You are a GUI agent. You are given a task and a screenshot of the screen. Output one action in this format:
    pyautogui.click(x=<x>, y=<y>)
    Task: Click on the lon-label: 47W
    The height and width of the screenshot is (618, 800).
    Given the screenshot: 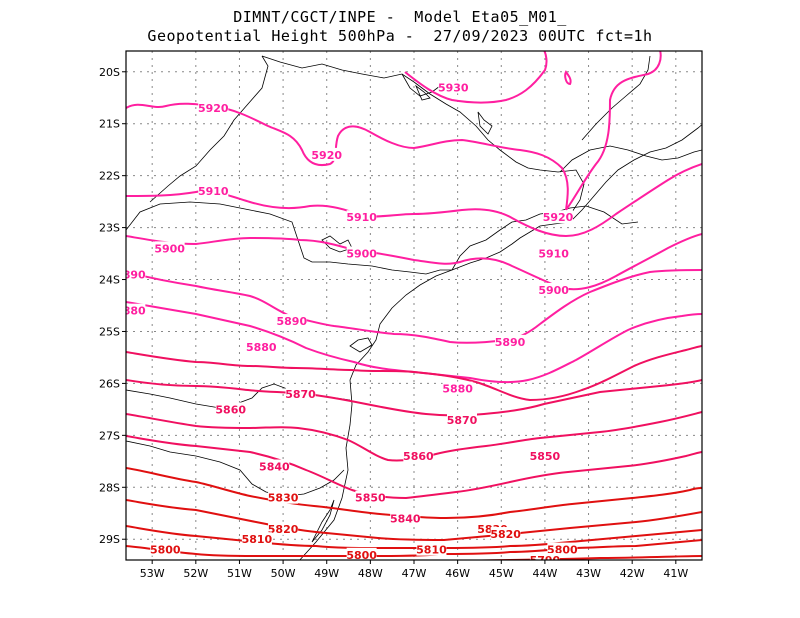 What is the action you would take?
    pyautogui.click(x=414, y=573)
    